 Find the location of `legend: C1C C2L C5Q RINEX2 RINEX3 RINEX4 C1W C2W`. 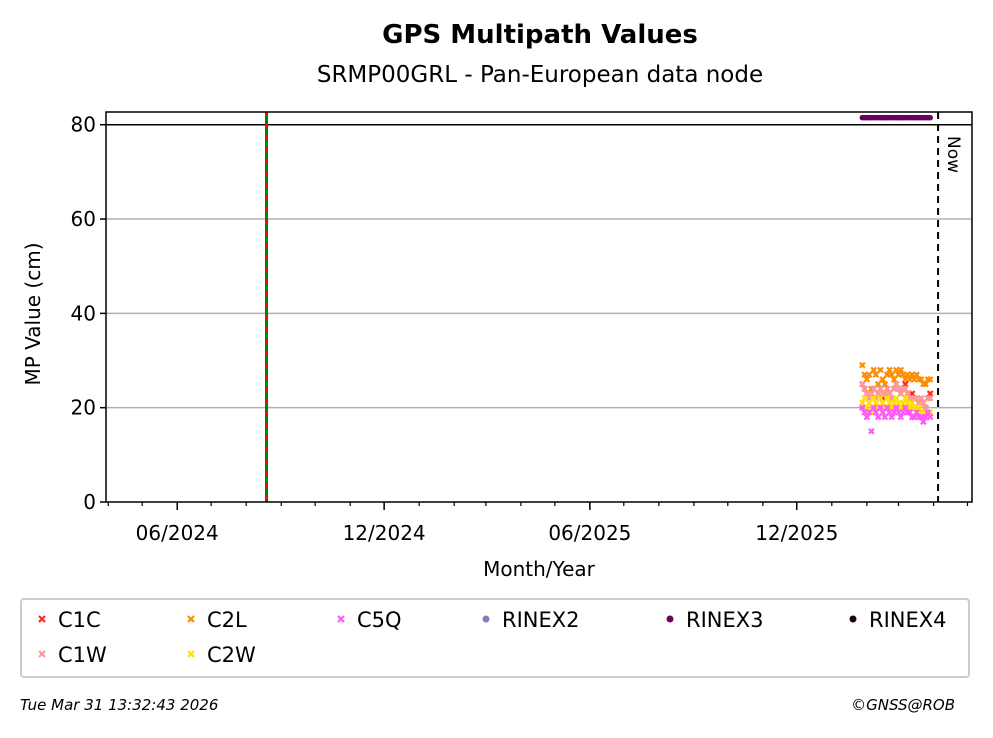

legend: C1C C2L C5Q RINEX2 RINEX3 RINEX4 C1W C2W is located at coordinates (492, 637).